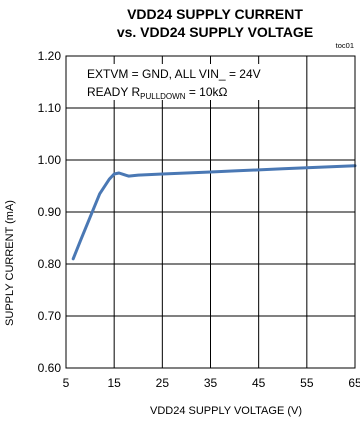  I want to click on y-tick-label: 0.90, so click(50, 212).